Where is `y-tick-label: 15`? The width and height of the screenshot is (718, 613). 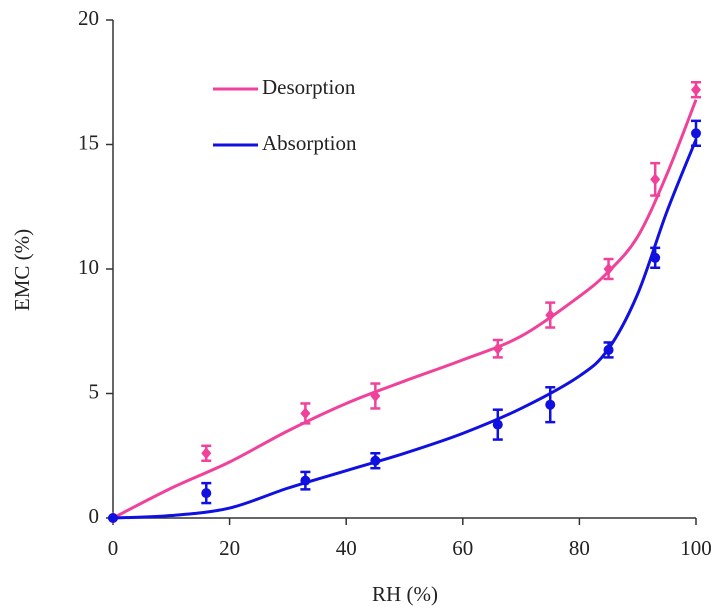 y-tick-label: 15 is located at coordinates (88, 142).